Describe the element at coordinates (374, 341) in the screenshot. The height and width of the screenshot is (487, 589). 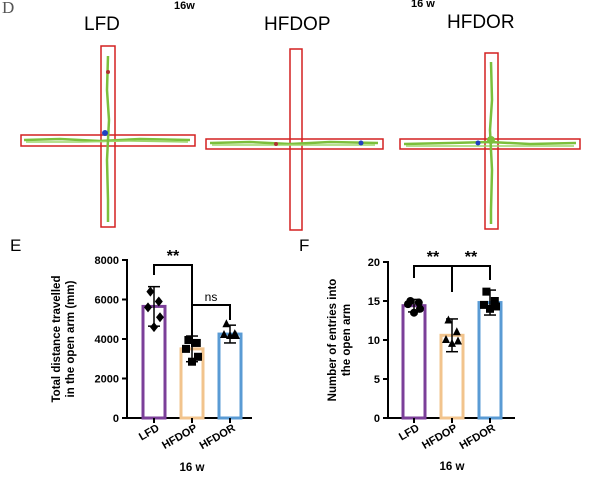
I see `y-tick-label: 10` at that location.